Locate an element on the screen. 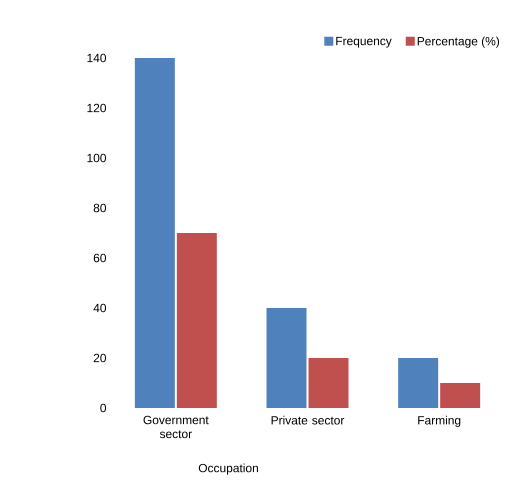 This screenshot has width=526, height=494. y-tick-label: 0 is located at coordinates (103, 408).